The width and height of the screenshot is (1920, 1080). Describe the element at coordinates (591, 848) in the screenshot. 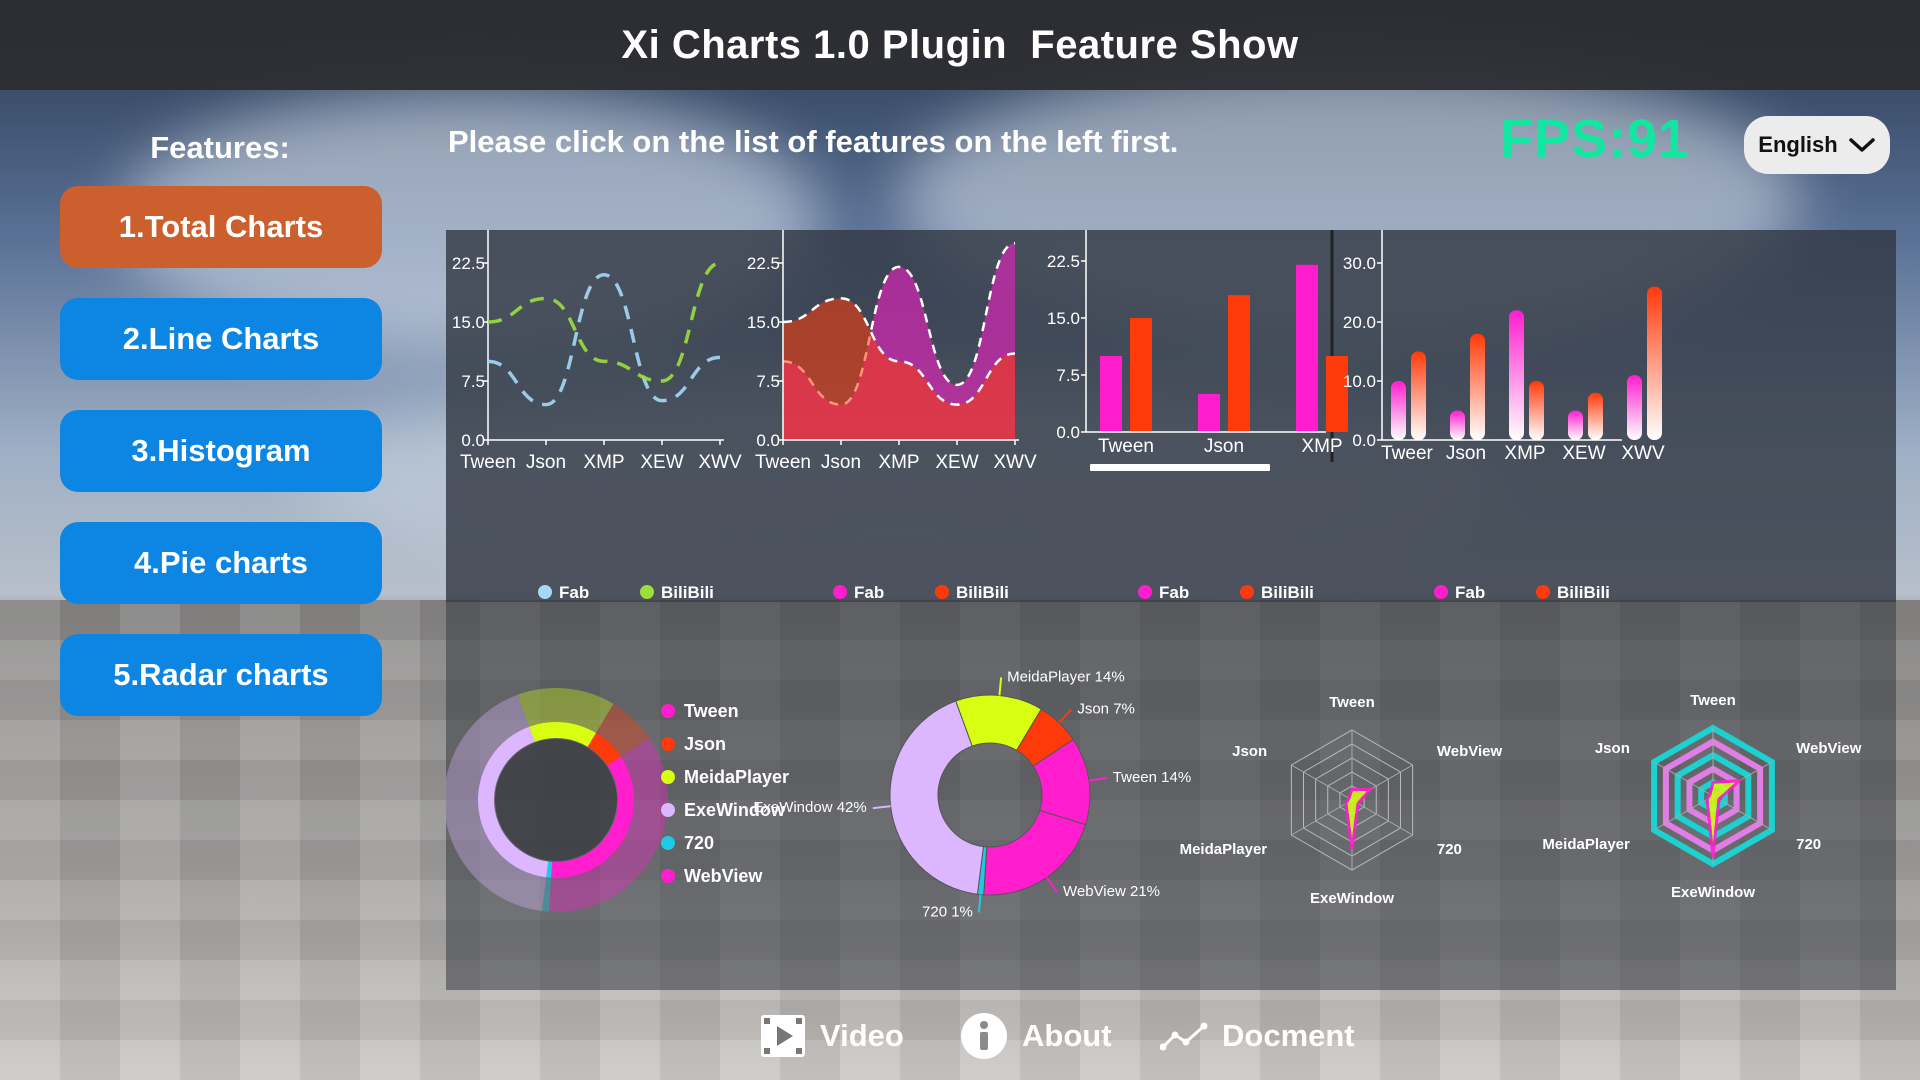

I see `slice-webview` at that location.